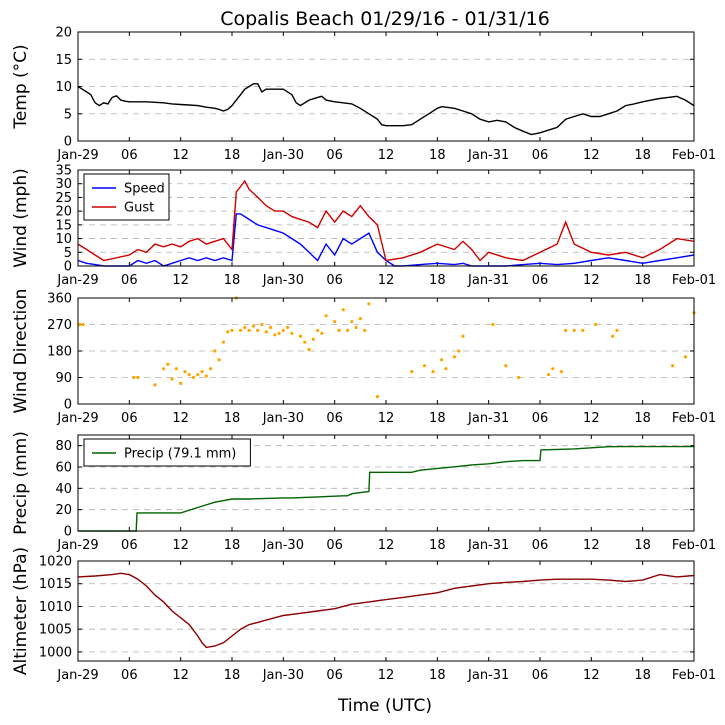  I want to click on panel-1-ytick-label-7: 35, so click(63, 171).